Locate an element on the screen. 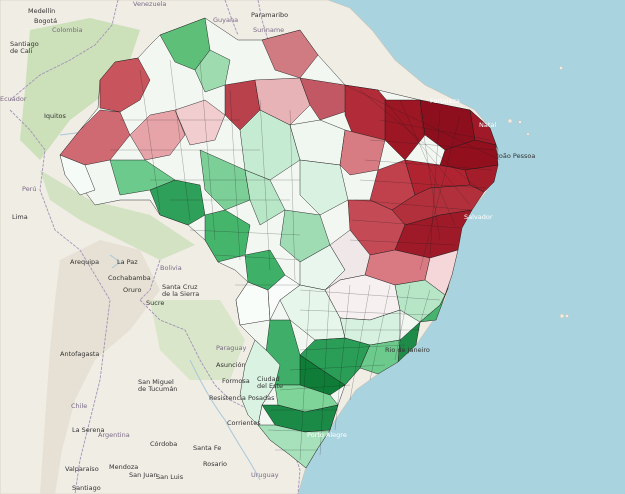 The image size is (625, 494). region-amazonas-east is located at coordinates (200, 122).